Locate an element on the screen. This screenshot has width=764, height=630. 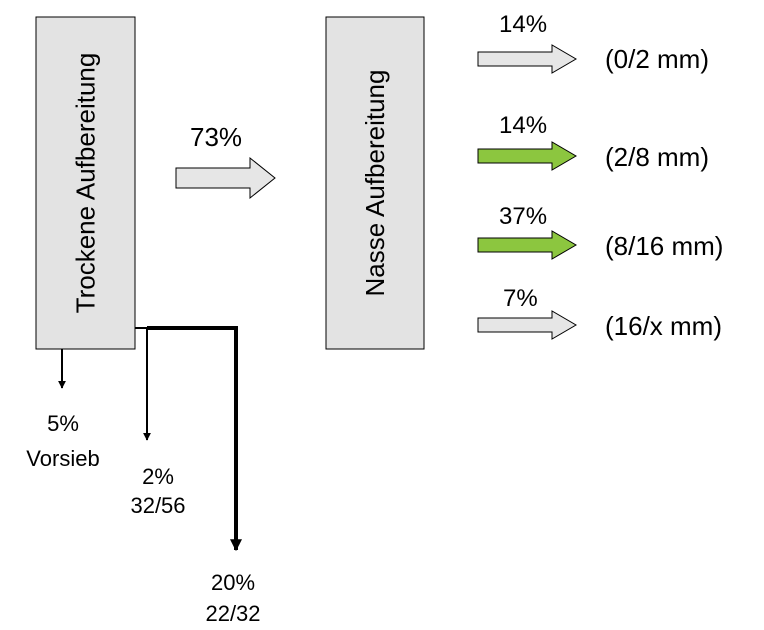
dry-processing-box-rect is located at coordinates (85, 183).